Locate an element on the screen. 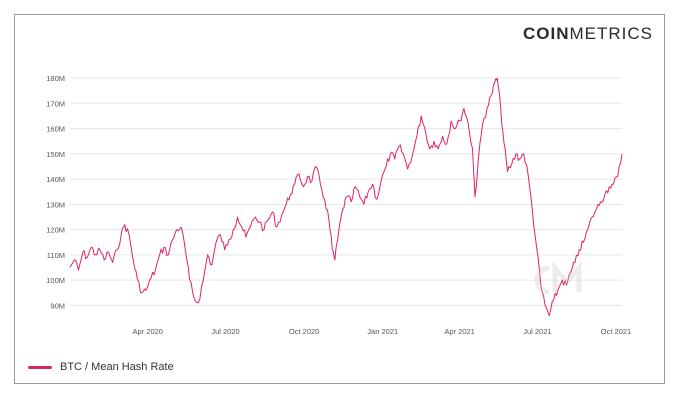  x-tick-label: Apr 2021 is located at coordinates (459, 331).